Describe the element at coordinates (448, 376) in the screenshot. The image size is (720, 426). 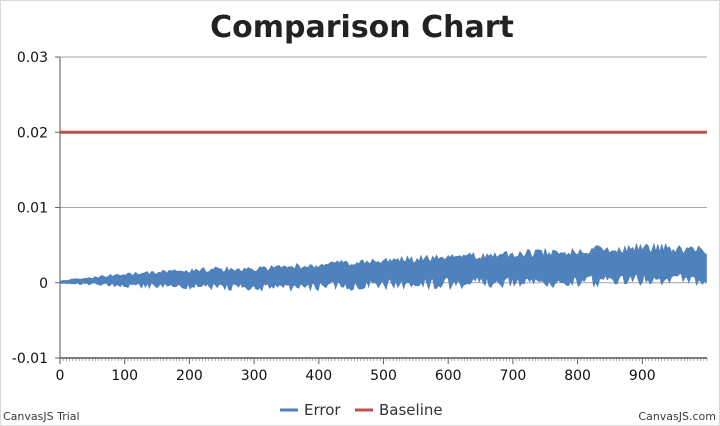
I see `x-tick-label: 600` at that location.